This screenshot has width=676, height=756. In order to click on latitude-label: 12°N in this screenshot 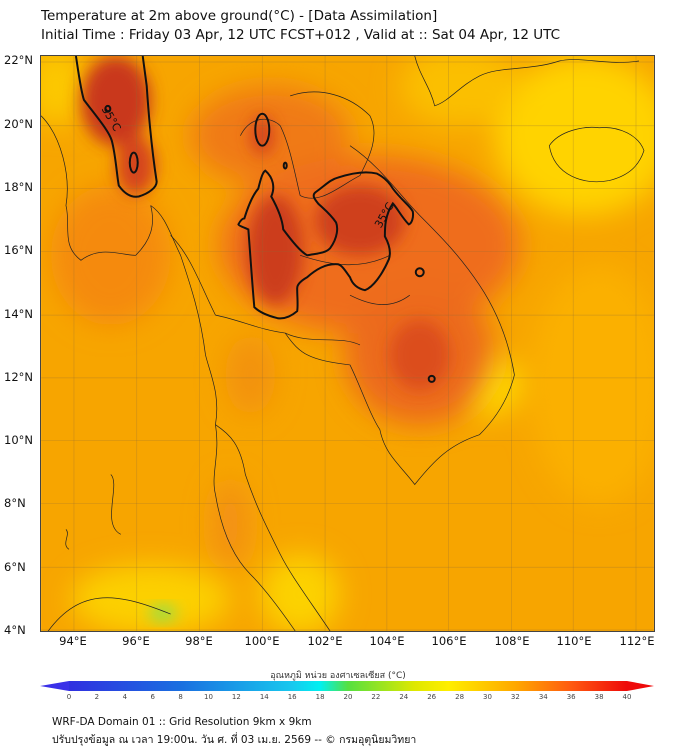, I will do `click(18, 377)`.